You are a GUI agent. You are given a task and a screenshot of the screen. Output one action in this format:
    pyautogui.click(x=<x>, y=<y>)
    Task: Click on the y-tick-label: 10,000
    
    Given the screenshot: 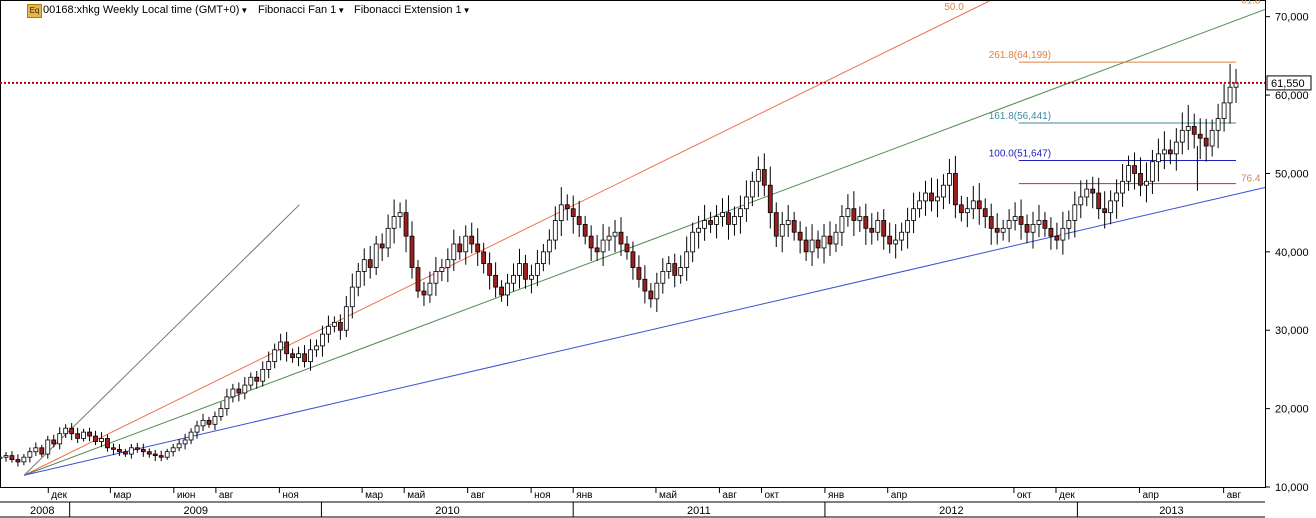 What is the action you would take?
    pyautogui.click(x=1292, y=488)
    